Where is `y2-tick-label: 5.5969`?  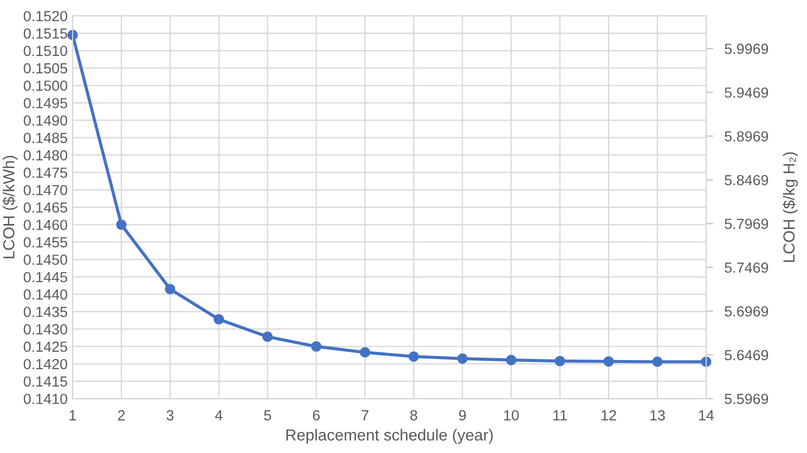
y2-tick-label: 5.5969 is located at coordinates (746, 399).